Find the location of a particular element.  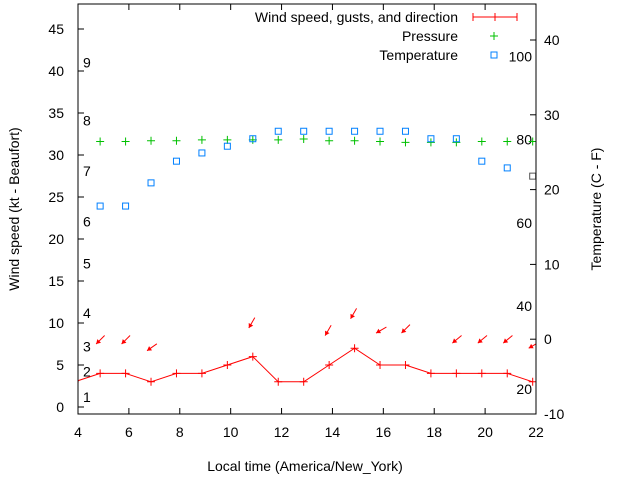

beaufort-label: 5 is located at coordinates (87, 263).